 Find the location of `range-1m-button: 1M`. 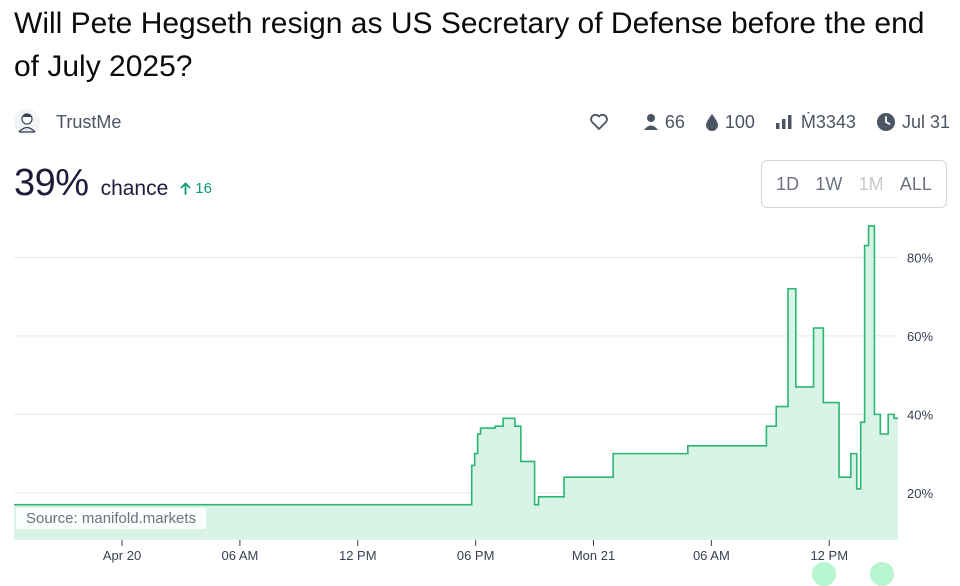

range-1m-button: 1M is located at coordinates (871, 183).